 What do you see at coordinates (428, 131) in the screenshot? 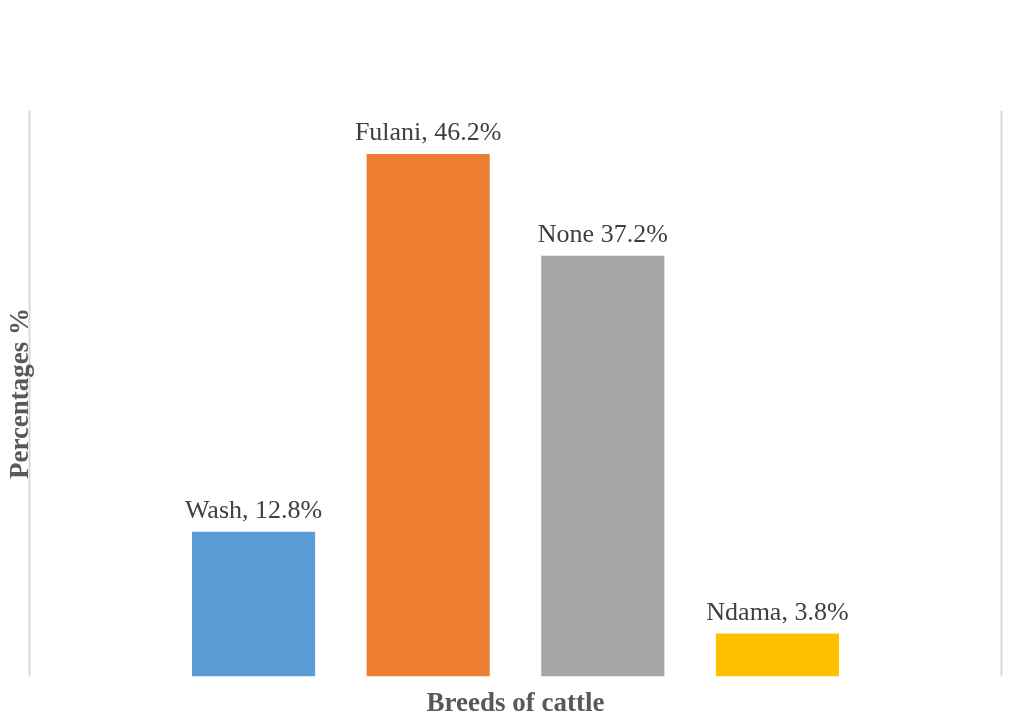
I see `data-label: Fulani, 46.2%` at bounding box center [428, 131].